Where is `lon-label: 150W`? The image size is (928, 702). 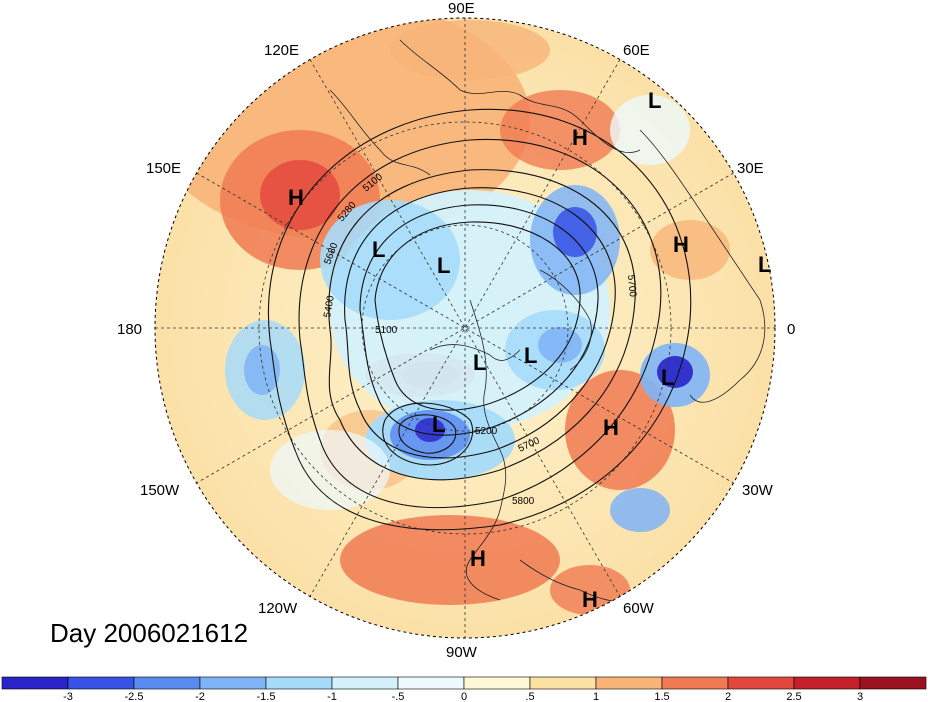 lon-label: 150W is located at coordinates (160, 490).